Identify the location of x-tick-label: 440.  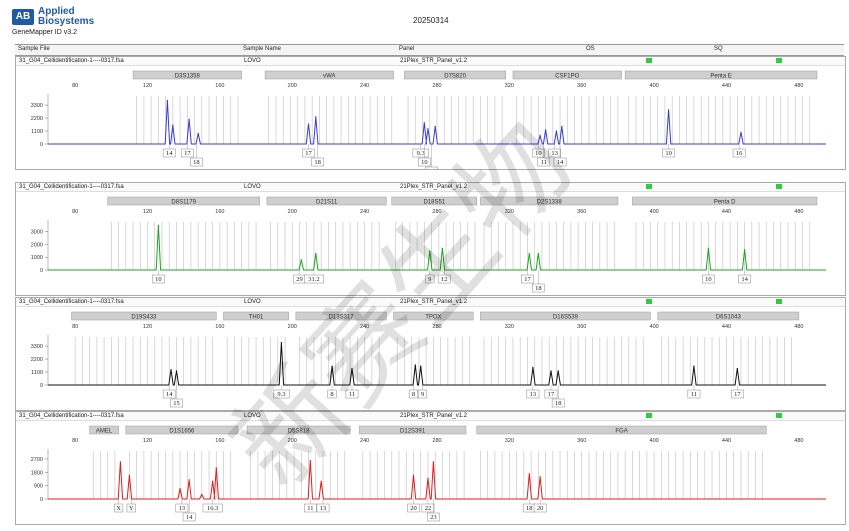
(726, 86).